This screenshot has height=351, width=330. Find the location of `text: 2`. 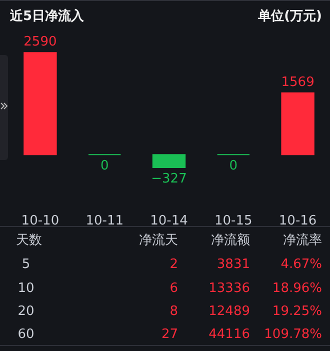

text: 2 is located at coordinates (174, 264).